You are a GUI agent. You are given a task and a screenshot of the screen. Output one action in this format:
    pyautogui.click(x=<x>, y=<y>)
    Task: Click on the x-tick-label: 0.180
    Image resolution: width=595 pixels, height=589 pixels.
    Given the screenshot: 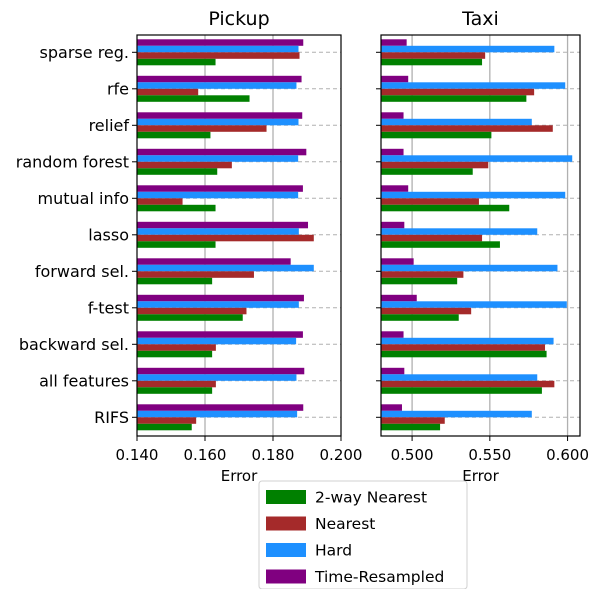 What is the action you would take?
    pyautogui.click(x=273, y=455)
    